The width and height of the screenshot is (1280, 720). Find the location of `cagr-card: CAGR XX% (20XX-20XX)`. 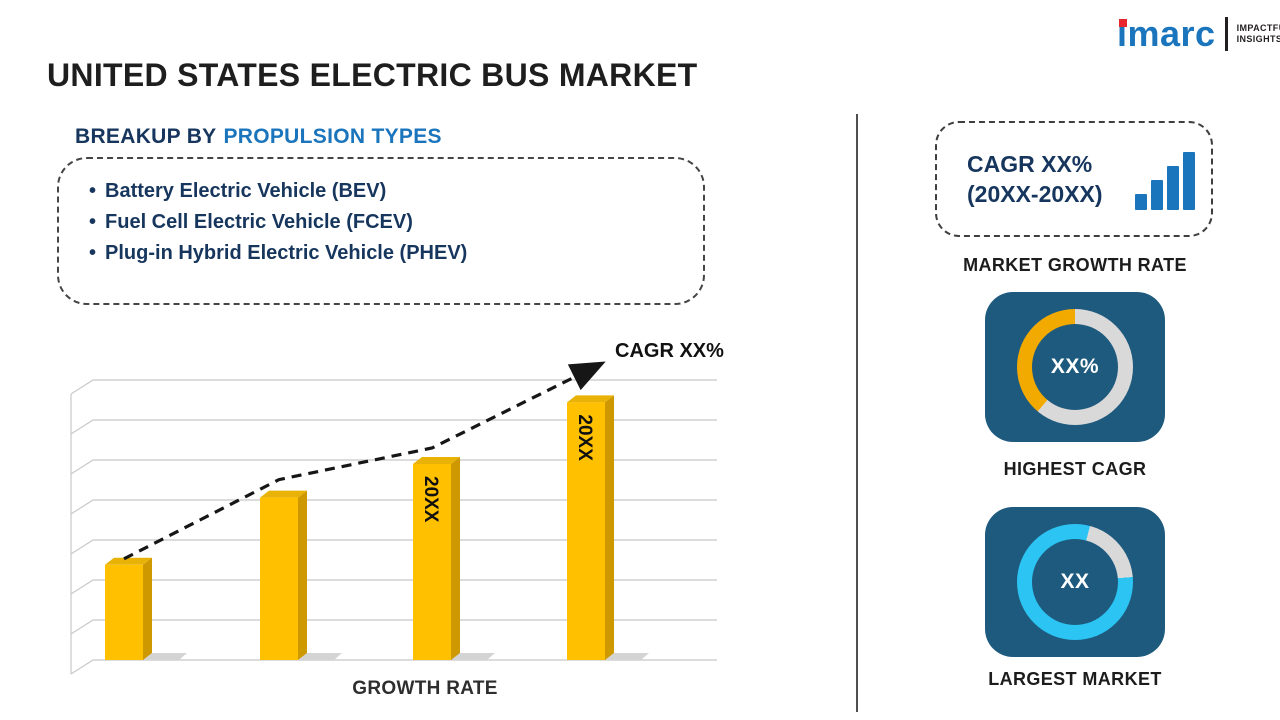

cagr-card: CAGR XX% (20XX-20XX) is located at coordinates (1074, 179).